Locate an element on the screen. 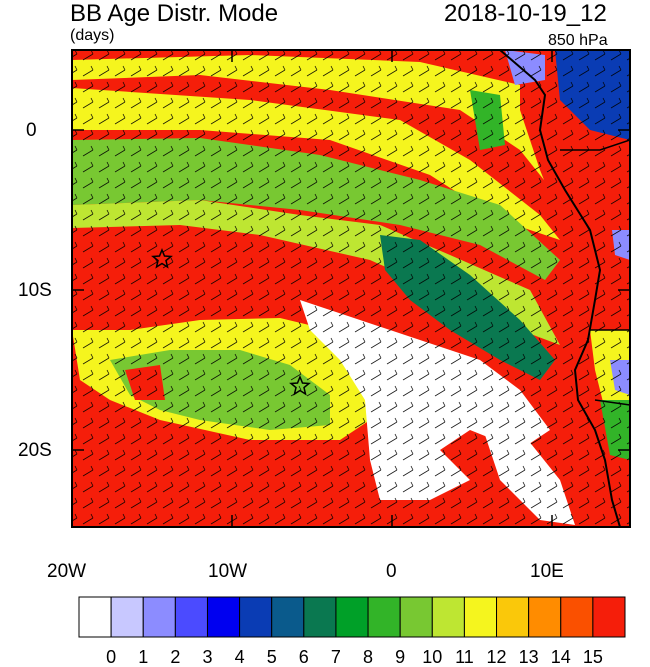 The image size is (650, 667). units-label: (days) is located at coordinates (92, 35).